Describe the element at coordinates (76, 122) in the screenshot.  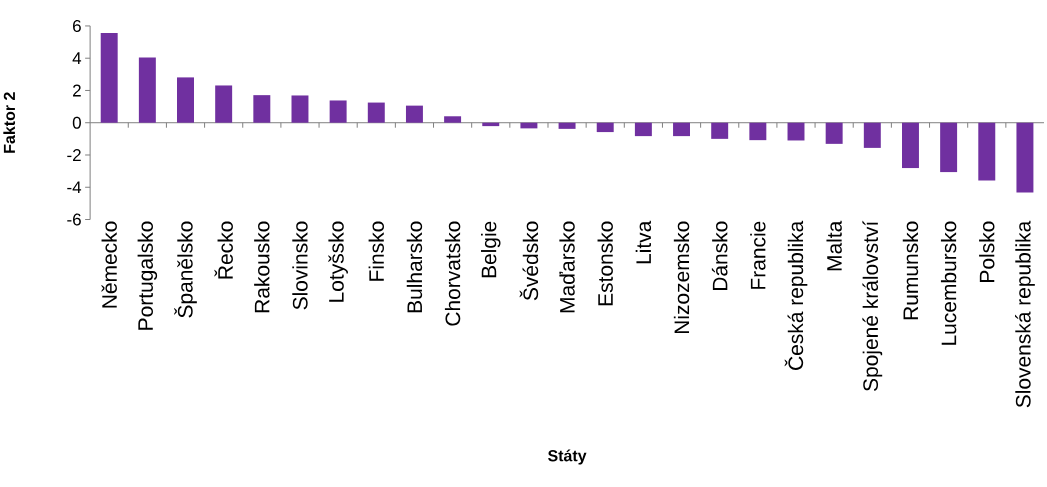
I see `y-tick-label: 0` at that location.